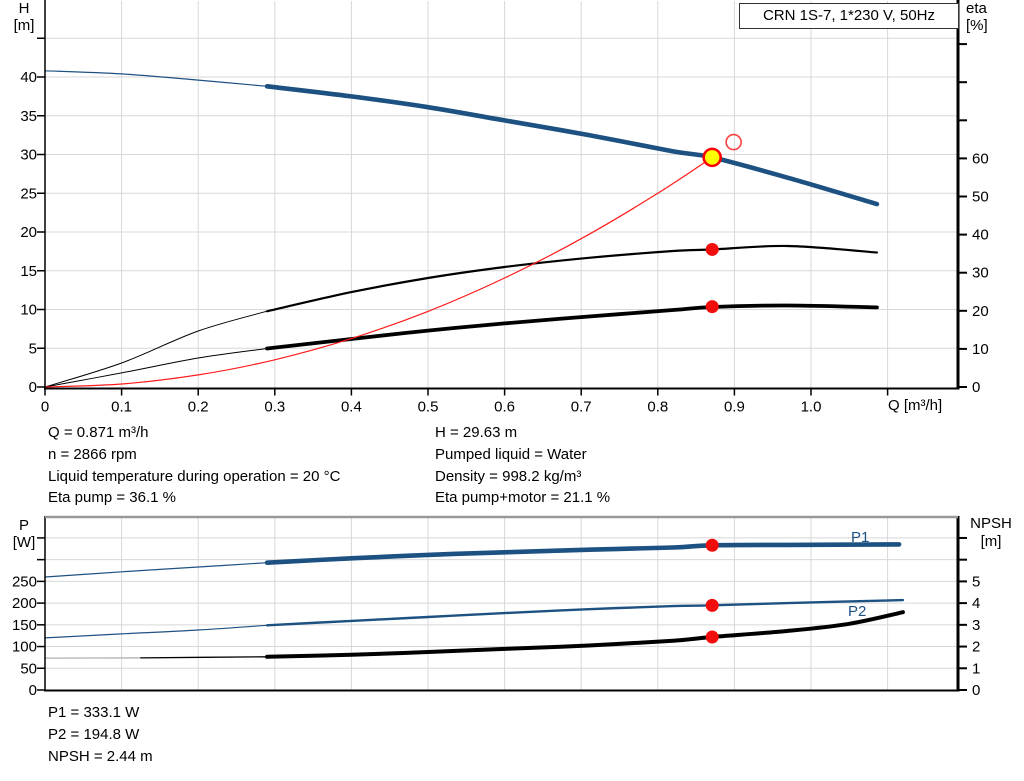  What do you see at coordinates (581, 407) in the screenshot?
I see `tick-label-x: 0.7` at bounding box center [581, 407].